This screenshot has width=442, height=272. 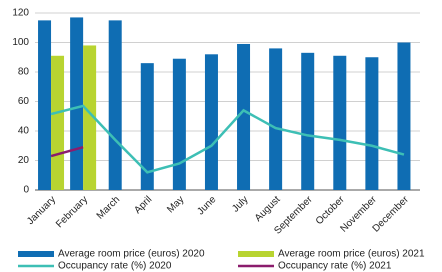 I want to click on legend-label: Occupancy rate (%) 2020, so click(x=115, y=266).